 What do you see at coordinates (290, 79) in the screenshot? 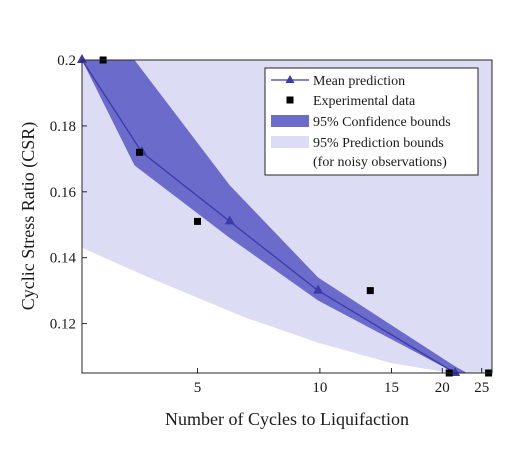
I see `legend-mean-marker` at bounding box center [290, 79].